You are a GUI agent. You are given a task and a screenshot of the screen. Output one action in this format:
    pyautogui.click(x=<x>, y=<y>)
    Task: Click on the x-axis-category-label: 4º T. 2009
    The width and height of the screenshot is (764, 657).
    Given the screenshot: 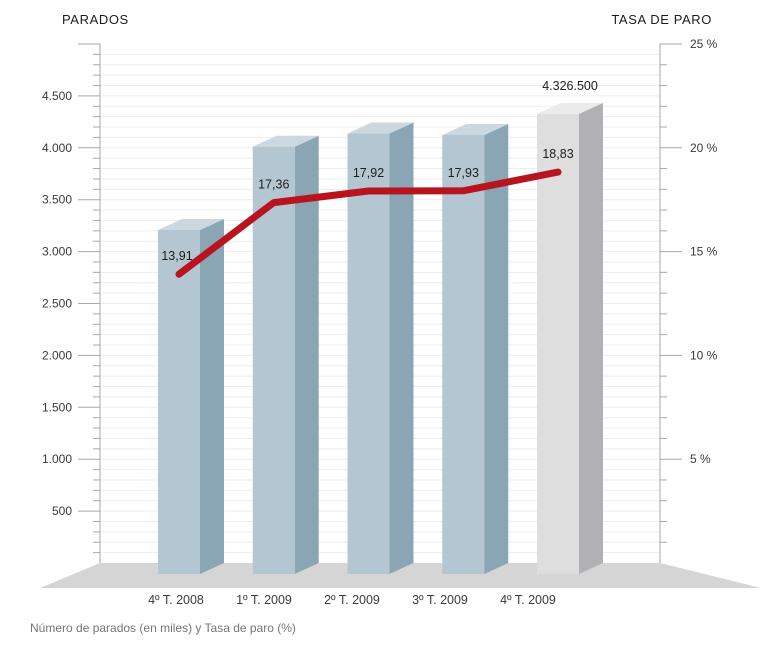 What is the action you would take?
    pyautogui.click(x=528, y=600)
    